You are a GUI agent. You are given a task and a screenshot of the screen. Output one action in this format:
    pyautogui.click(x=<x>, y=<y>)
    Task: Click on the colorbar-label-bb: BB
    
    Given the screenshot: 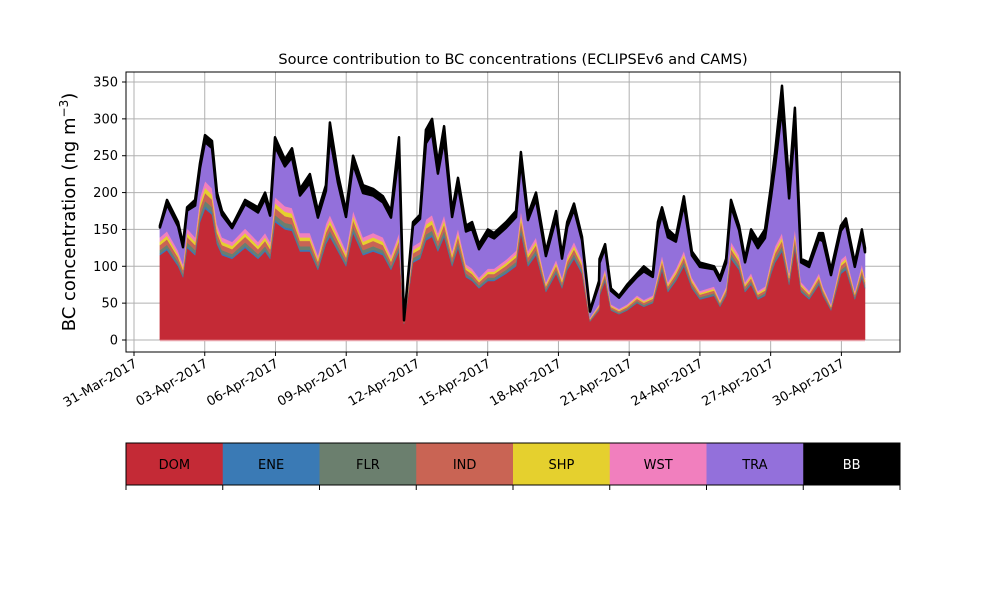 What is the action you would take?
    pyautogui.click(x=852, y=465)
    